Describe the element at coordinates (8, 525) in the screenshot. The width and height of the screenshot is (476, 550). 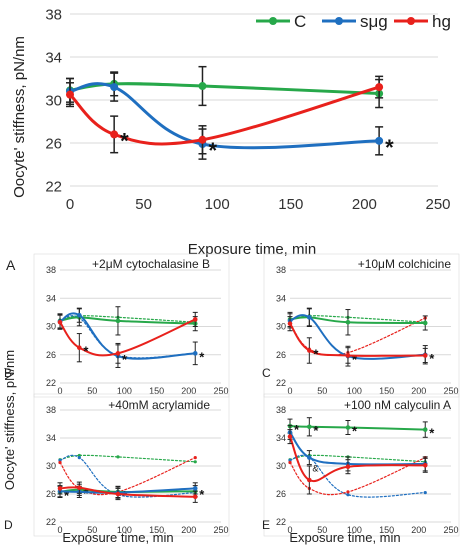
I see `panel-label: D` at that location.